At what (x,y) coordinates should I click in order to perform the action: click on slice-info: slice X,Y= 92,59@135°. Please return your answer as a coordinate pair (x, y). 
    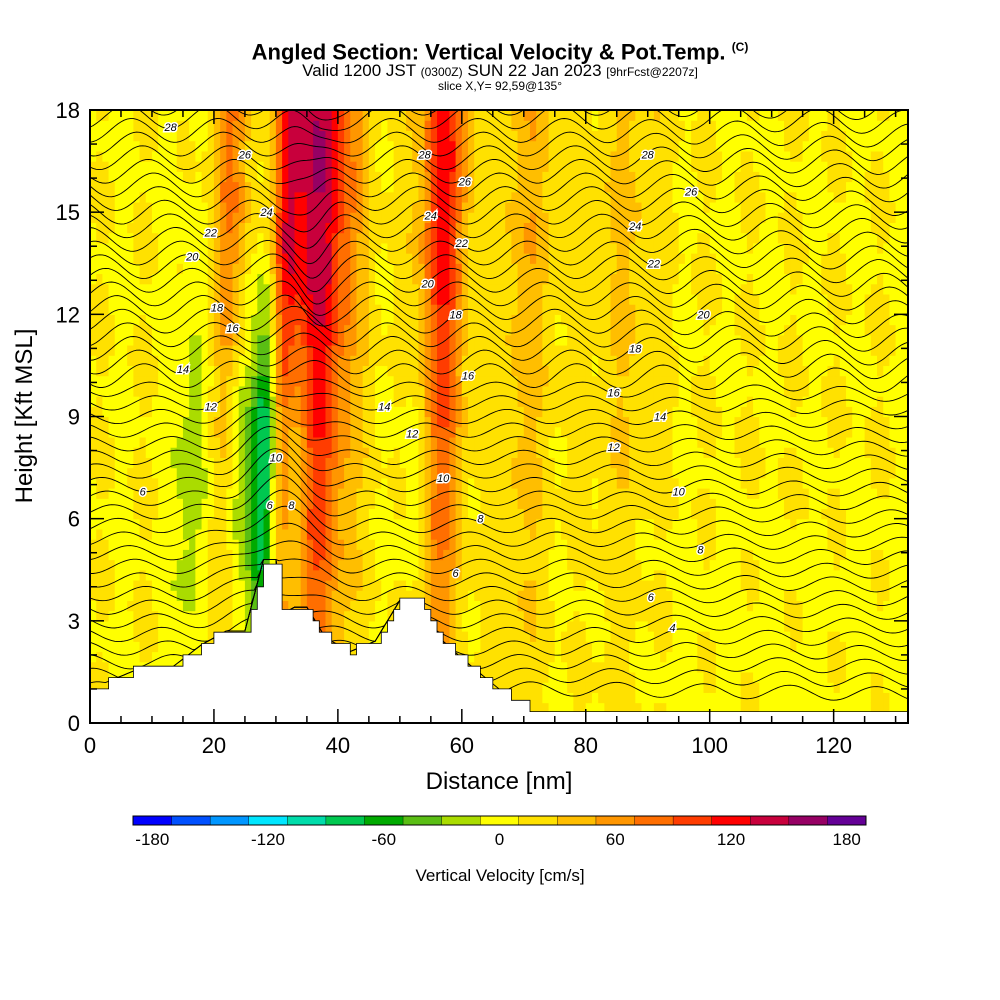
    Looking at the image, I should click on (500, 86).